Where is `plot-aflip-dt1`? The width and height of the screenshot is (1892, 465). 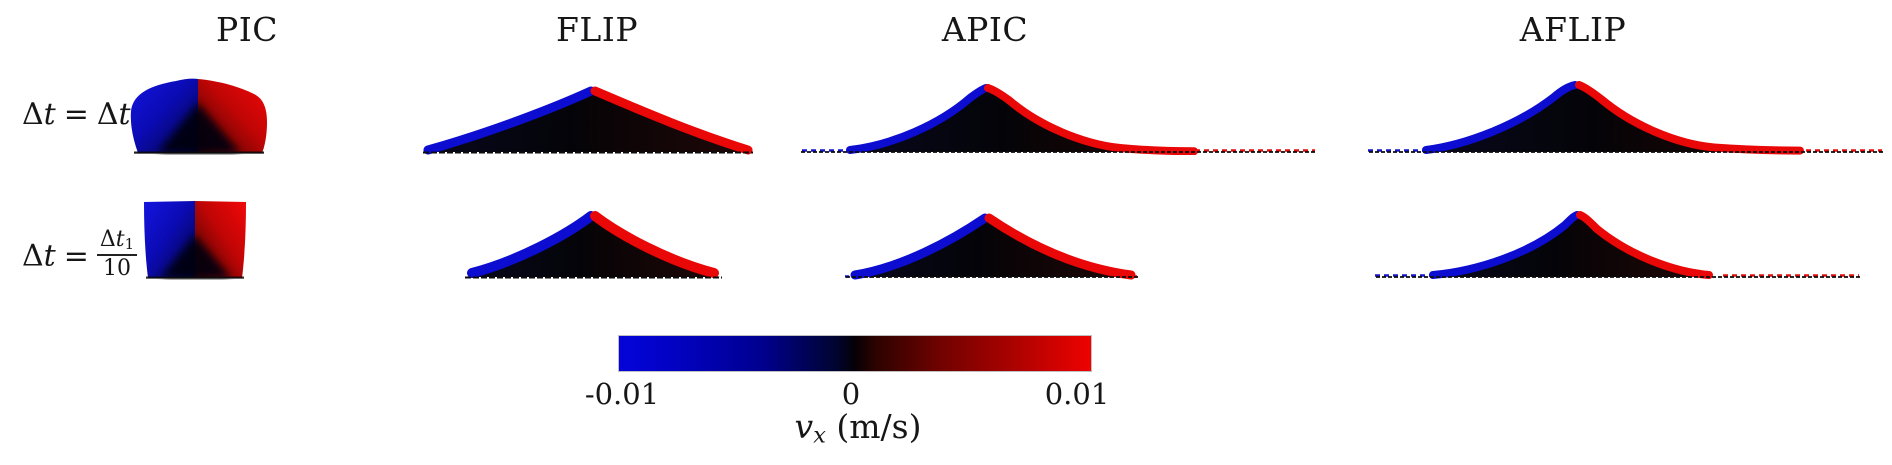 plot-aflip-dt1 is located at coordinates (1626, 118).